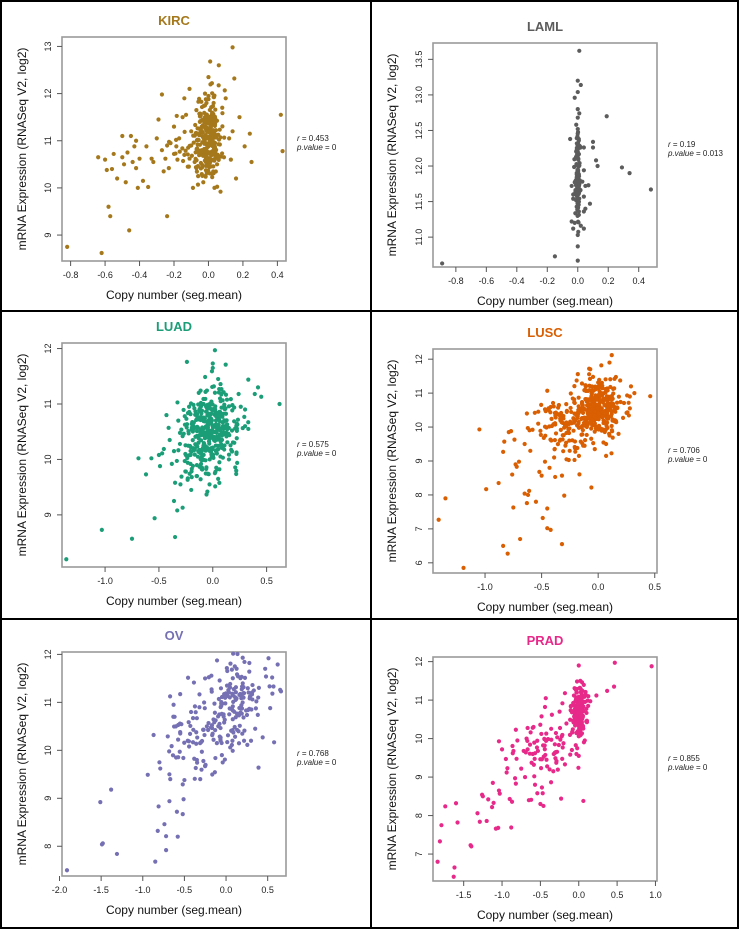 The width and height of the screenshot is (739, 931). Describe the element at coordinates (655, 895) in the screenshot. I see `x-tick-label: 1.0` at that location.